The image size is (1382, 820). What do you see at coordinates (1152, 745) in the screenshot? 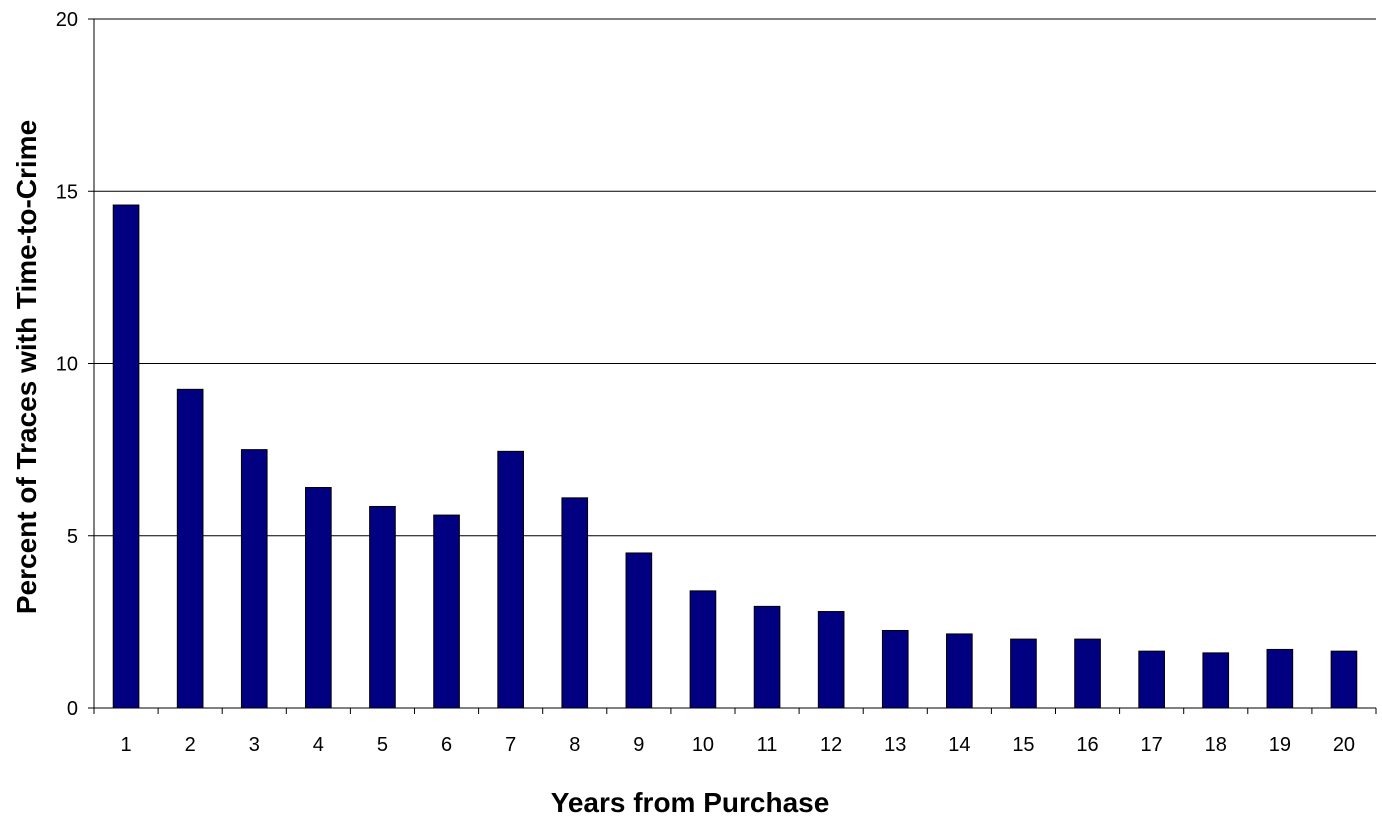
I see `x-tick-label: 17` at bounding box center [1152, 745].